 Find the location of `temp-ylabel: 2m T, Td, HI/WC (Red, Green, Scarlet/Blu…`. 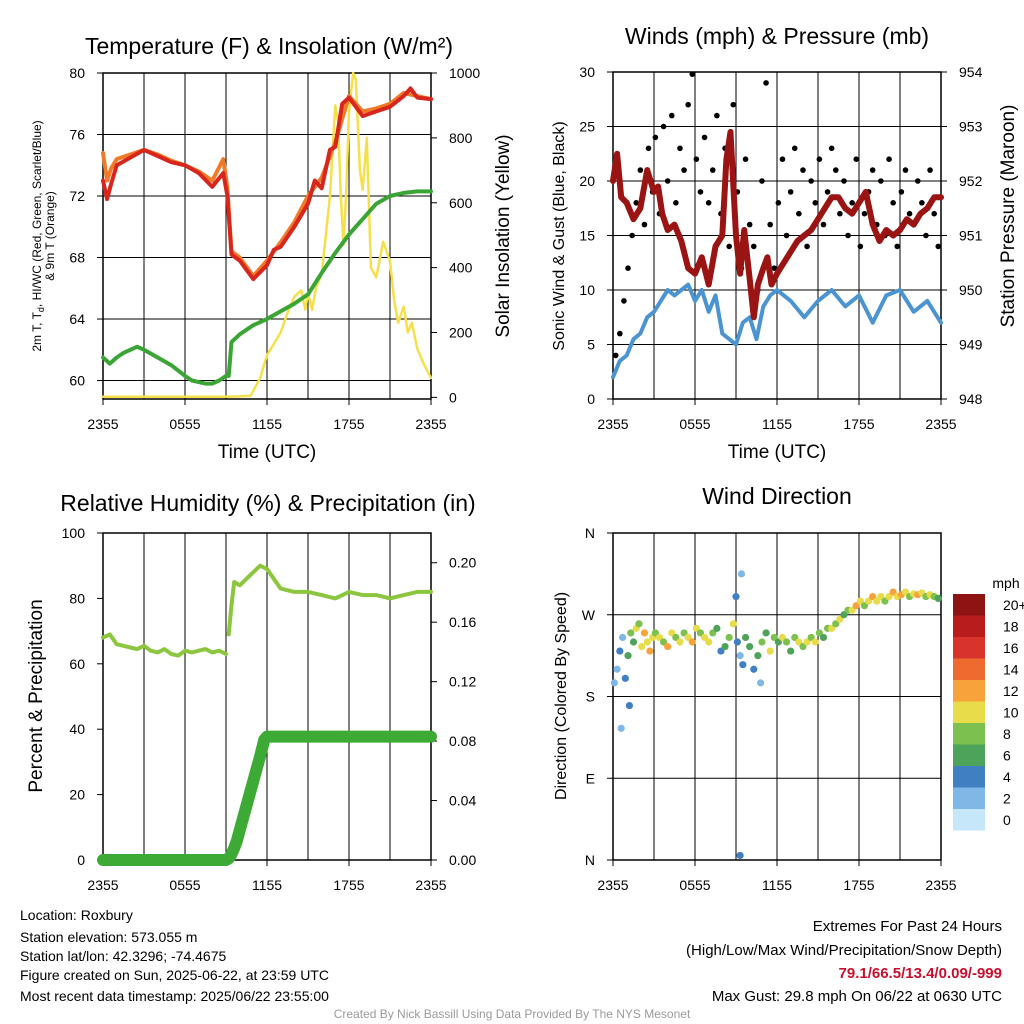

temp-ylabel: 2m T, Td, HI/WC (Red, Green, Scarlet/Blu… is located at coordinates (43, 235).